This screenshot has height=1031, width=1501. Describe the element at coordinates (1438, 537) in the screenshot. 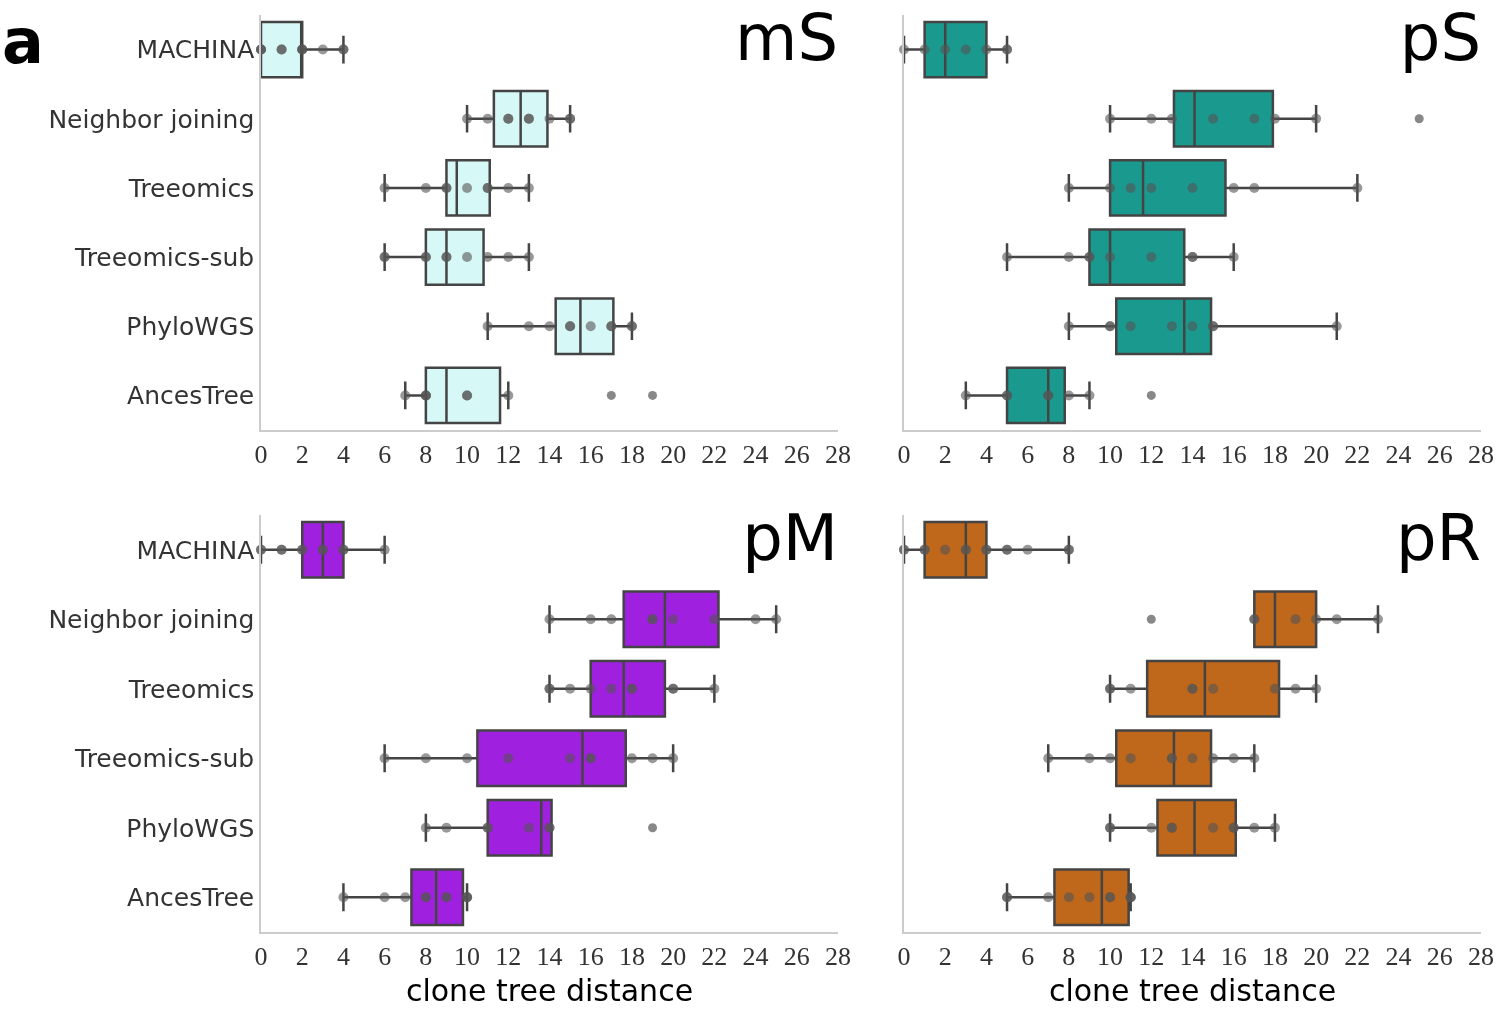

I see `chart-title: pR` at that location.